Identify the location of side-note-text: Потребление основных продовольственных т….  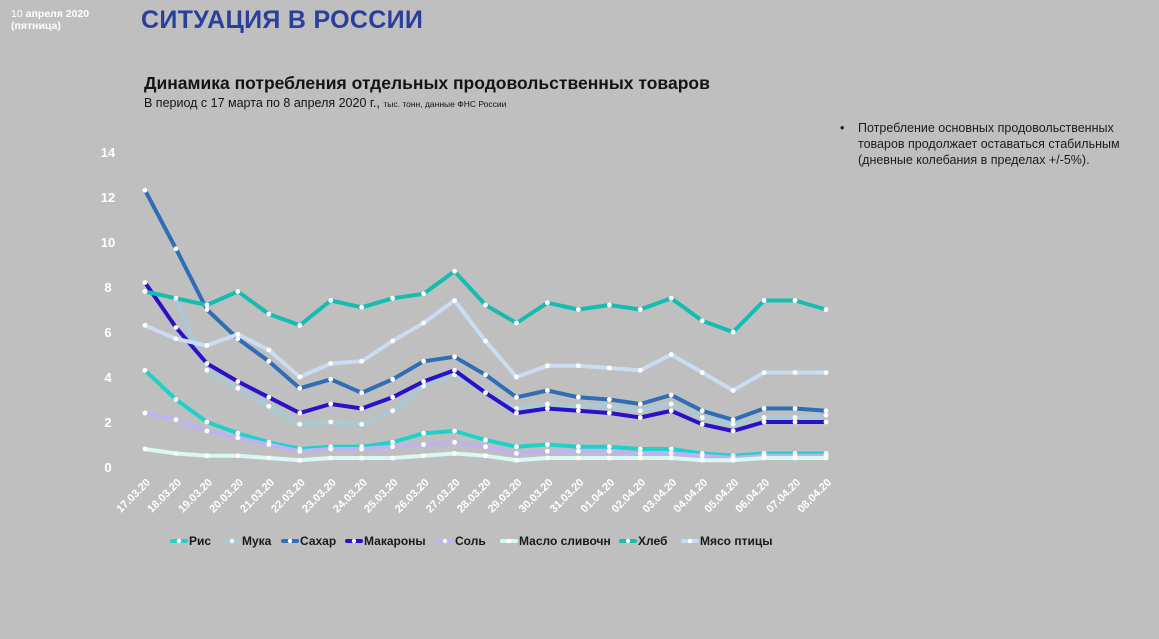
(989, 144).